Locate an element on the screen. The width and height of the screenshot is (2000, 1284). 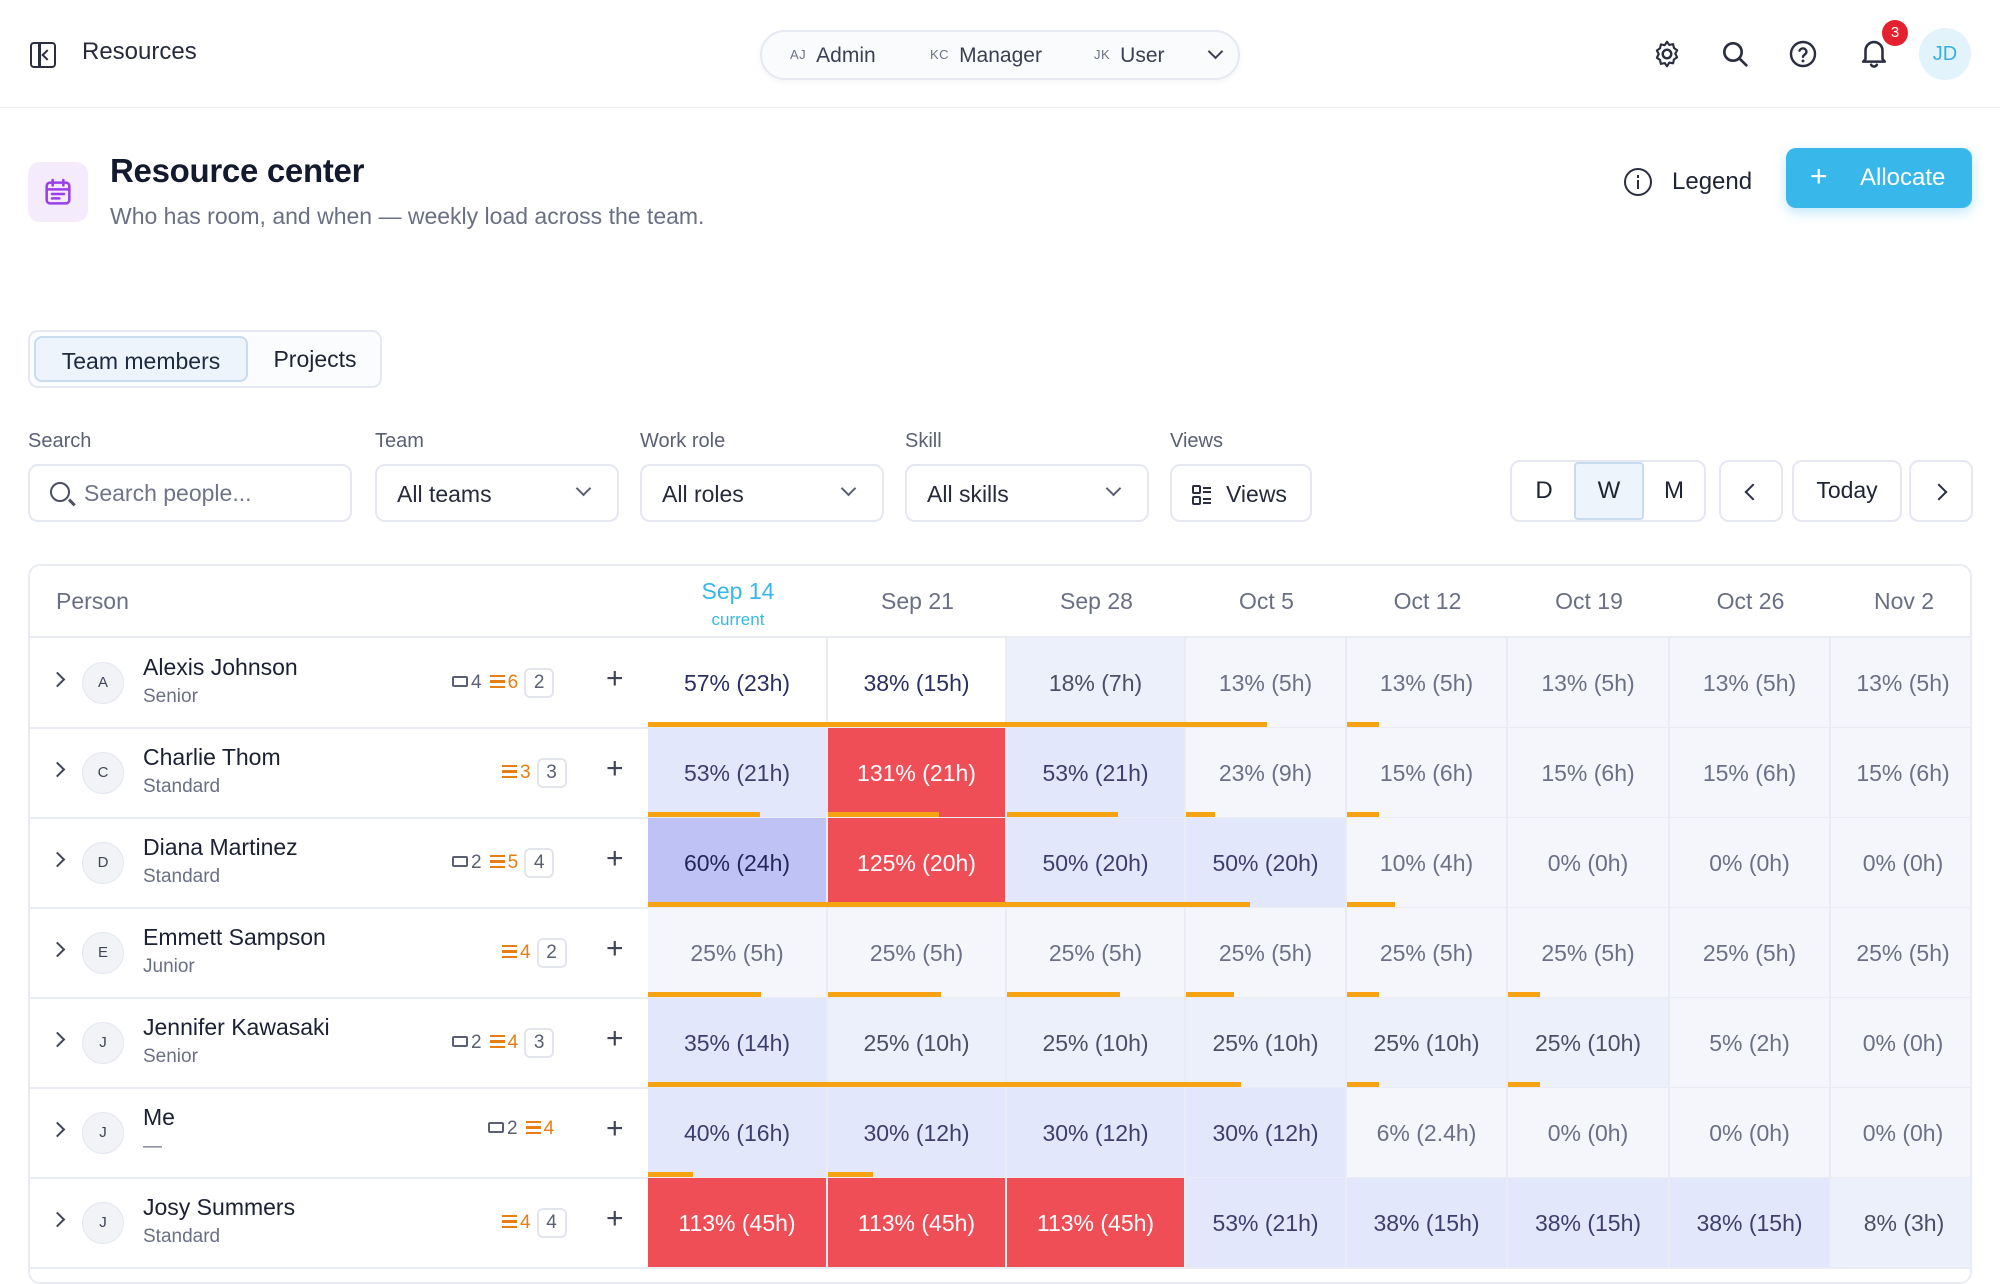
tab-team-members: Team members is located at coordinates (141, 359).